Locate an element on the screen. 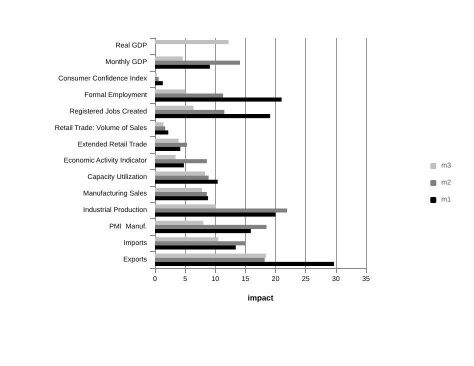 This screenshot has width=474, height=366. x-axis-title: impact is located at coordinates (261, 298).